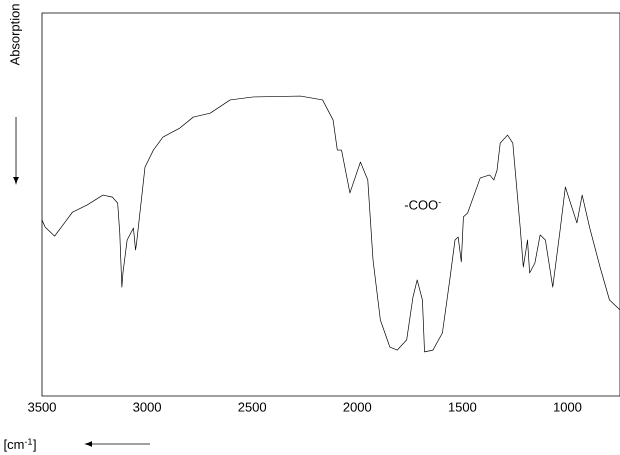  Describe the element at coordinates (252, 407) in the screenshot. I see `x-tick-label: 2500` at that location.